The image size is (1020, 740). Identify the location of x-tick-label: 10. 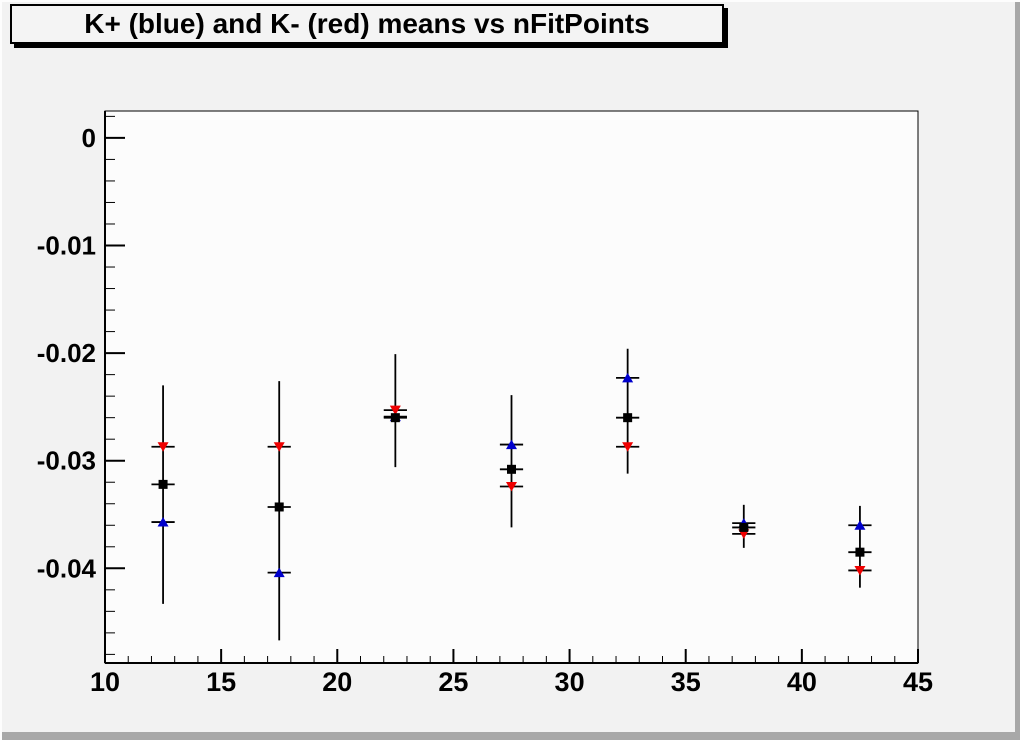
(105, 682).